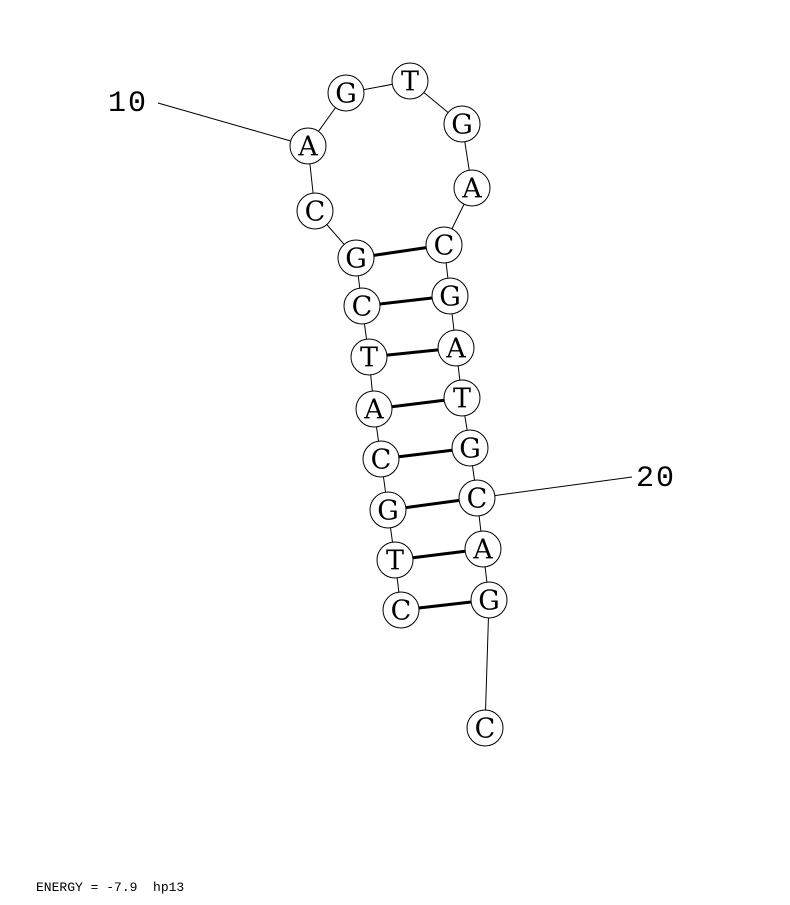 Image resolution: width=790 pixels, height=905 pixels. I want to click on energy-label: ENERGY = -7.9, so click(87, 887).